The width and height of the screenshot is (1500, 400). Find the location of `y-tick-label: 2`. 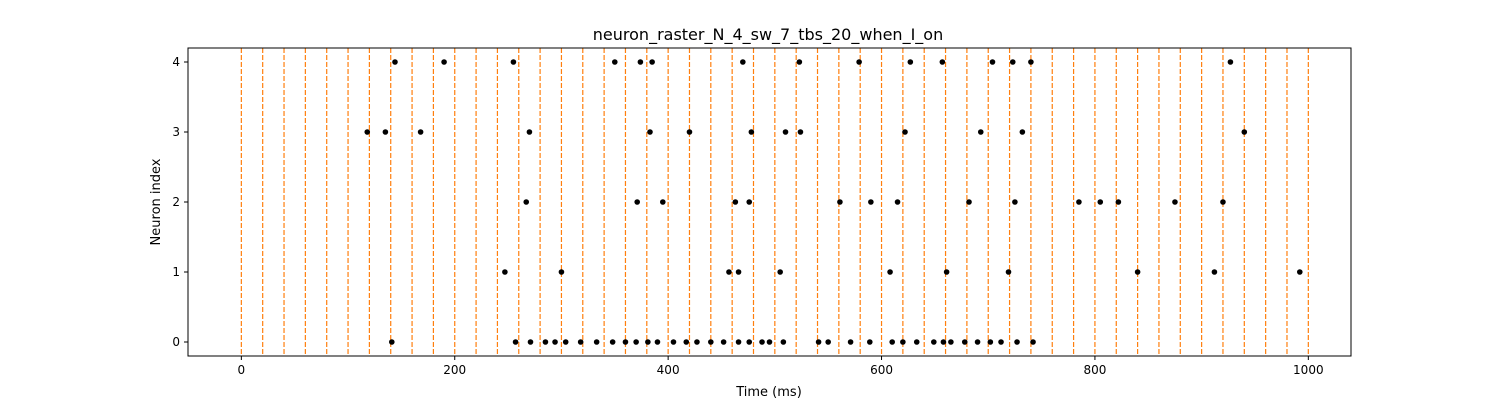

y-tick-label: 2 is located at coordinates (176, 202).